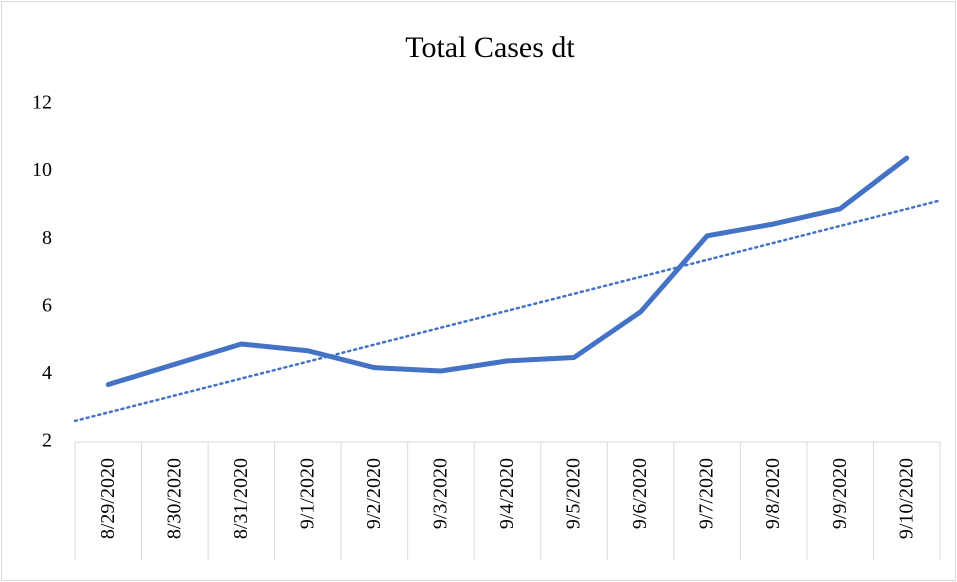 This screenshot has height=582, width=957. Describe the element at coordinates (574, 493) in the screenshot. I see `x-tick-label: 9/5/2020` at that location.